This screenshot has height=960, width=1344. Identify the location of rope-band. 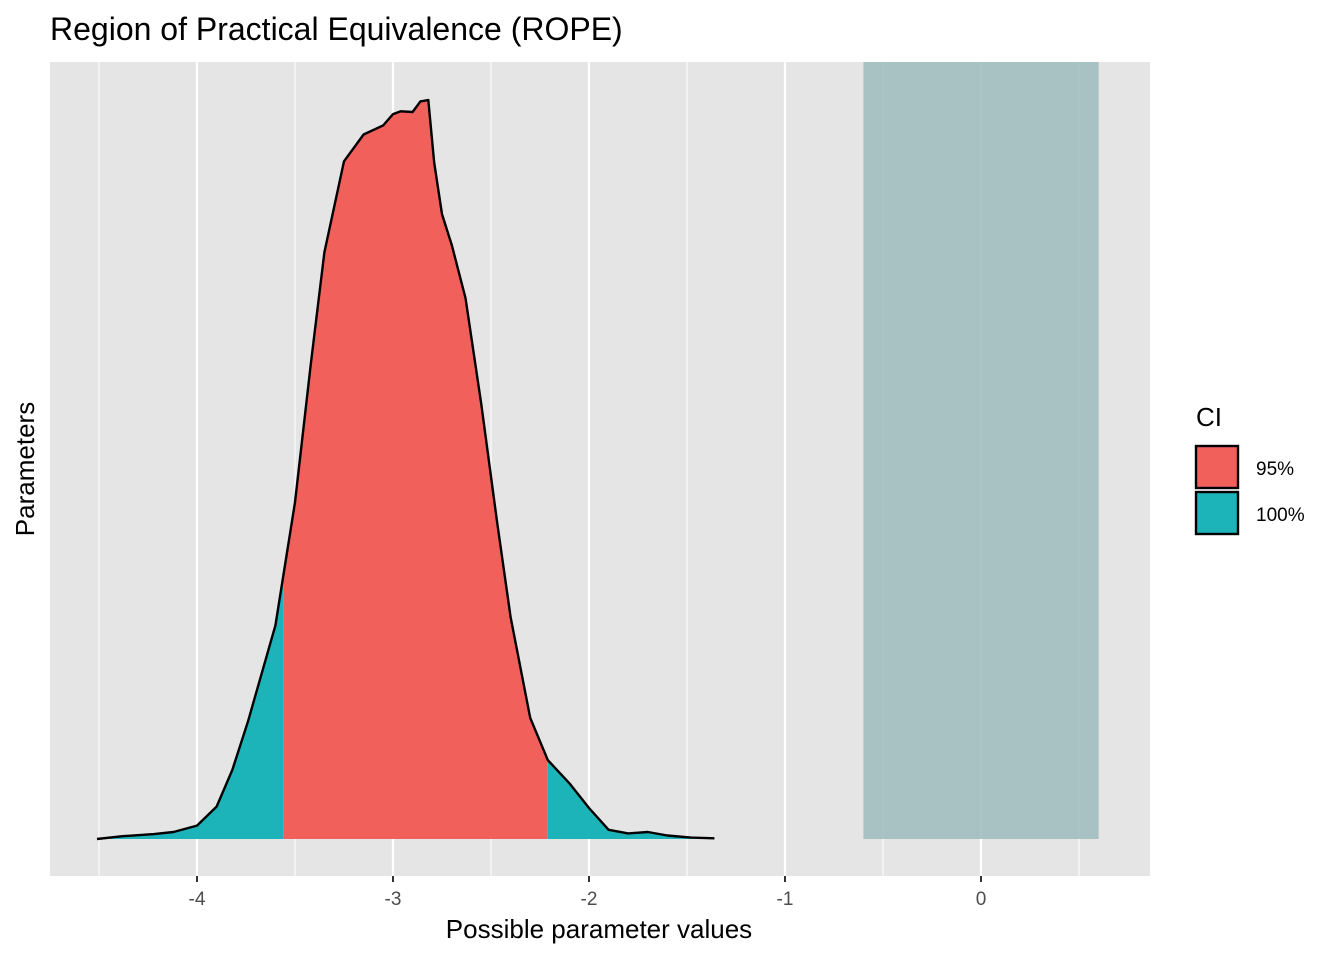
(981, 450).